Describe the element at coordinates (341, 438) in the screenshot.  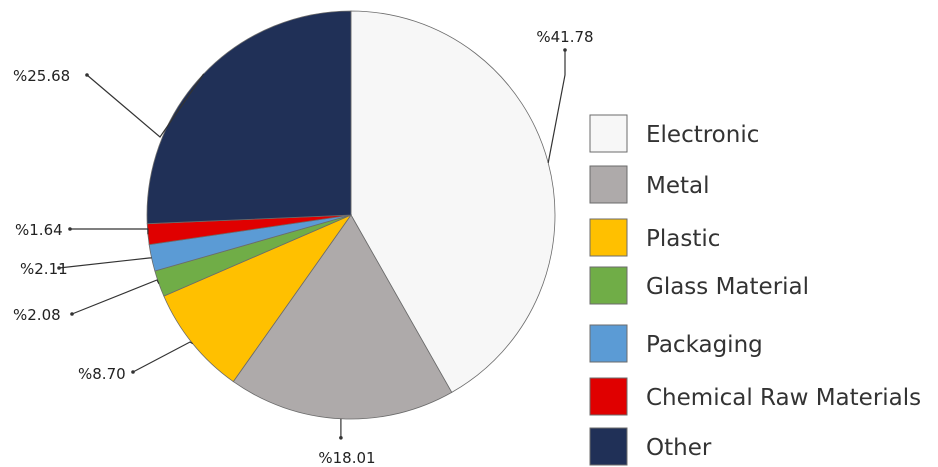
I see `leader-dot-metal` at that location.